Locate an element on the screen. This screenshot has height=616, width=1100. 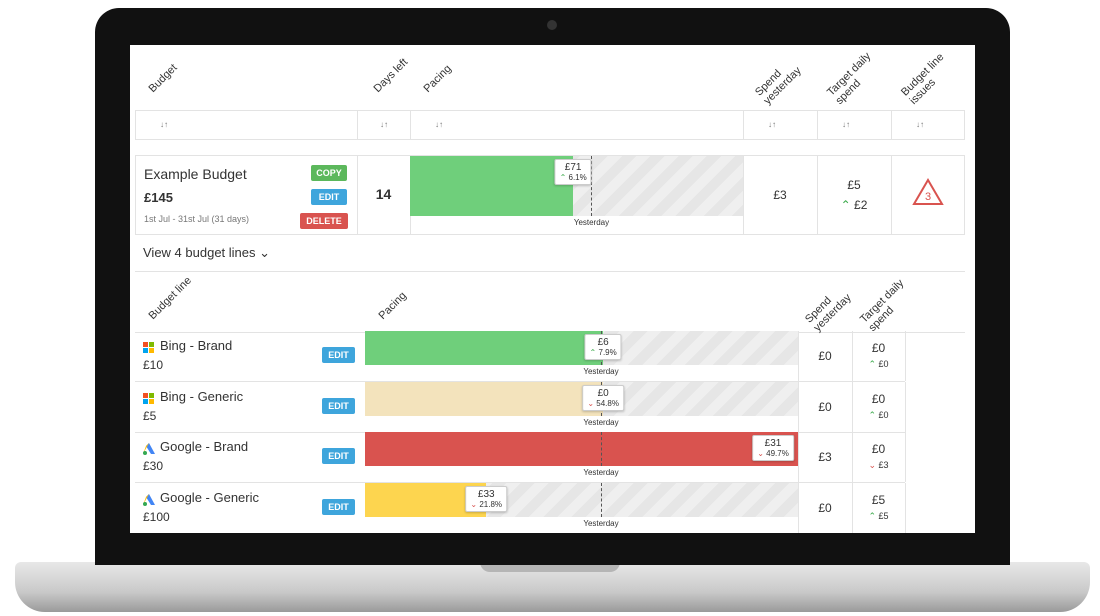
pacing-tooltip: £31 ⌄ 49.7% is located at coordinates (773, 448).